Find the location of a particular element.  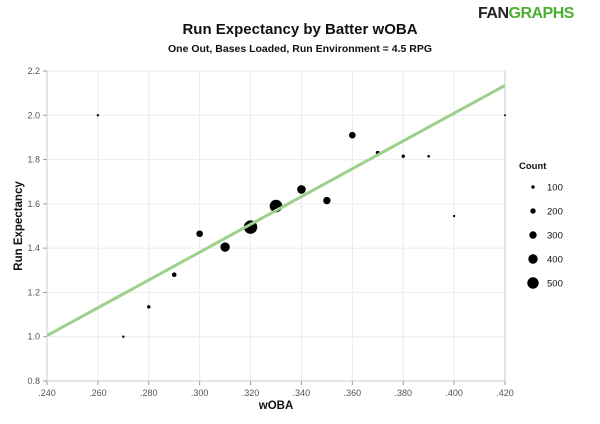

legend-label: 100 is located at coordinates (555, 188).